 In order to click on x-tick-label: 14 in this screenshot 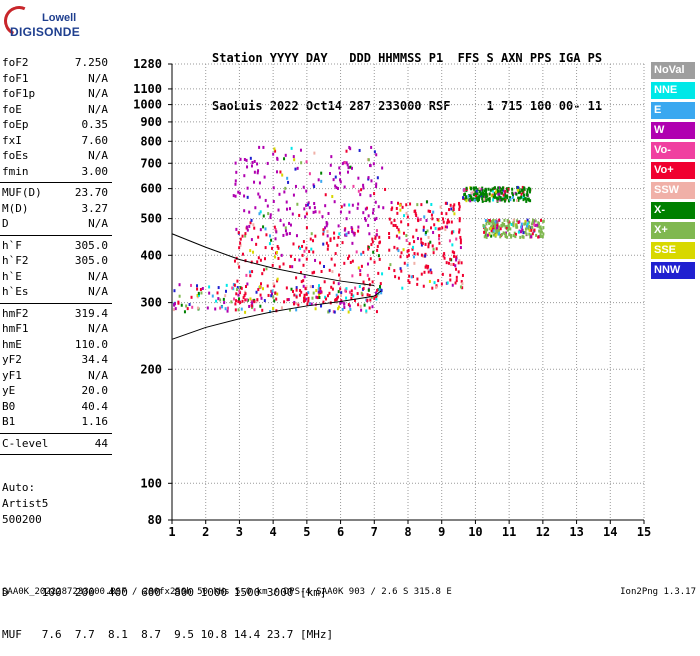, I will do `click(610, 532)`.